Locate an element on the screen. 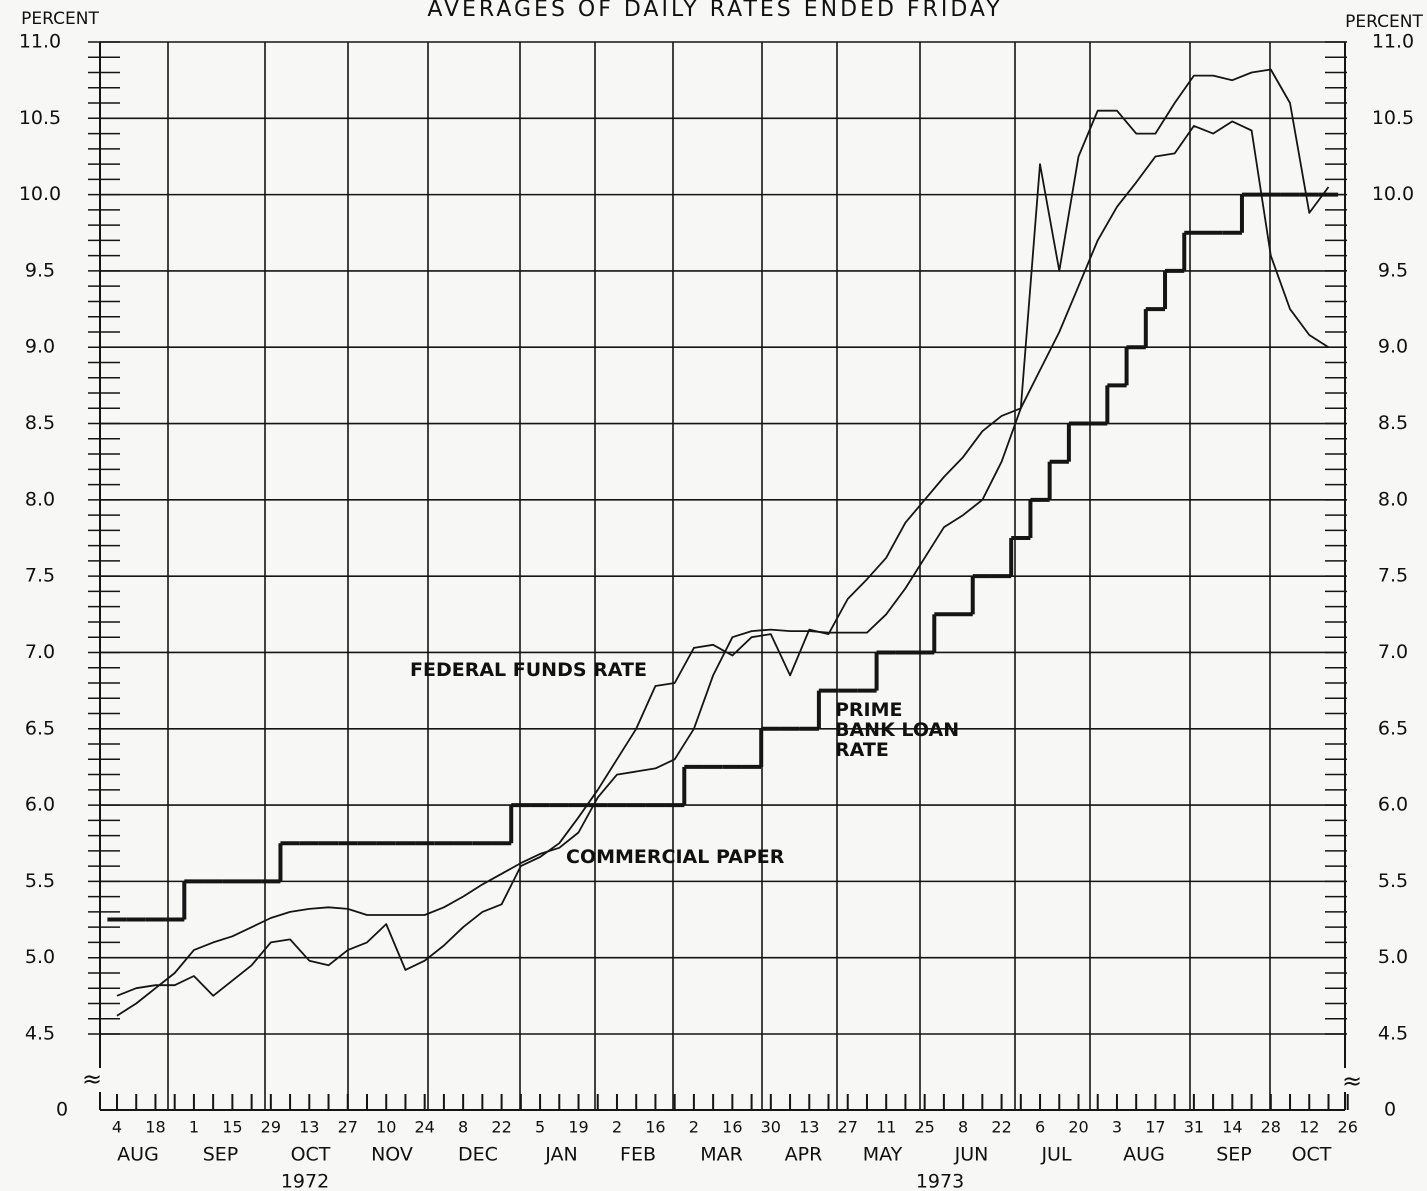 Image resolution: width=1427 pixels, height=1191 pixels. x-tick-label: 29 is located at coordinates (271, 1127).